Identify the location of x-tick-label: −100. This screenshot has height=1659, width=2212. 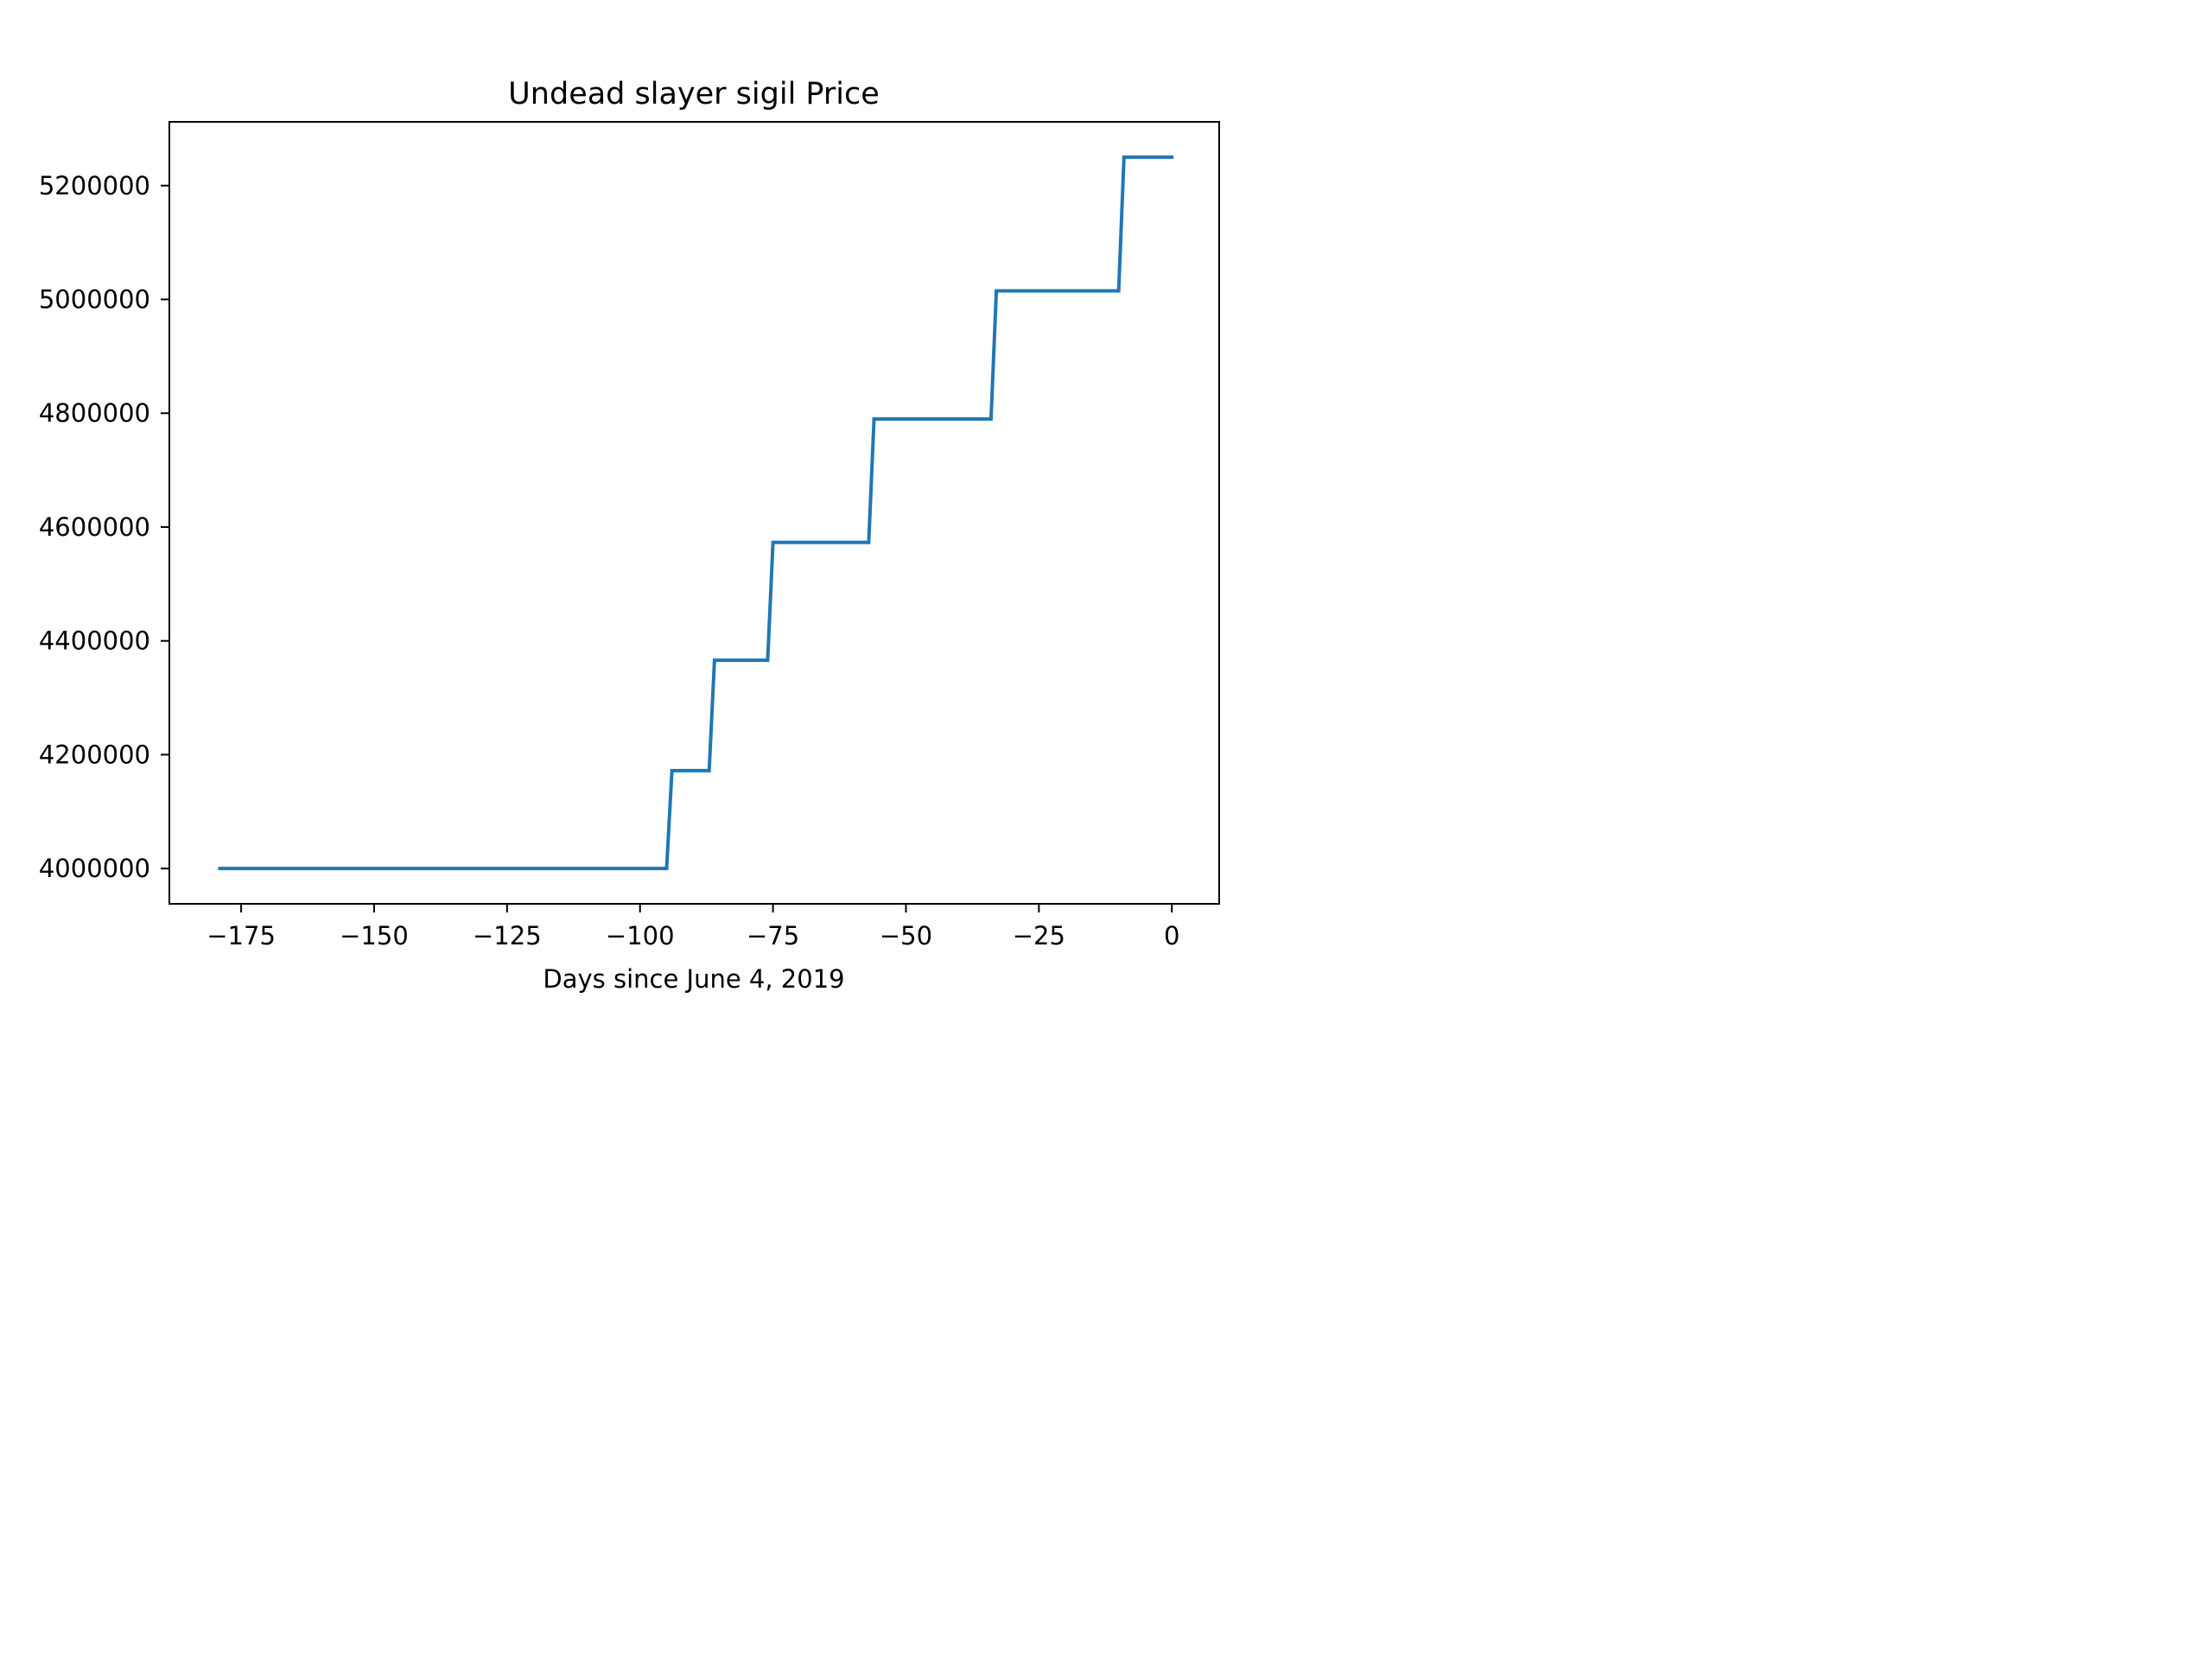
(640, 936).